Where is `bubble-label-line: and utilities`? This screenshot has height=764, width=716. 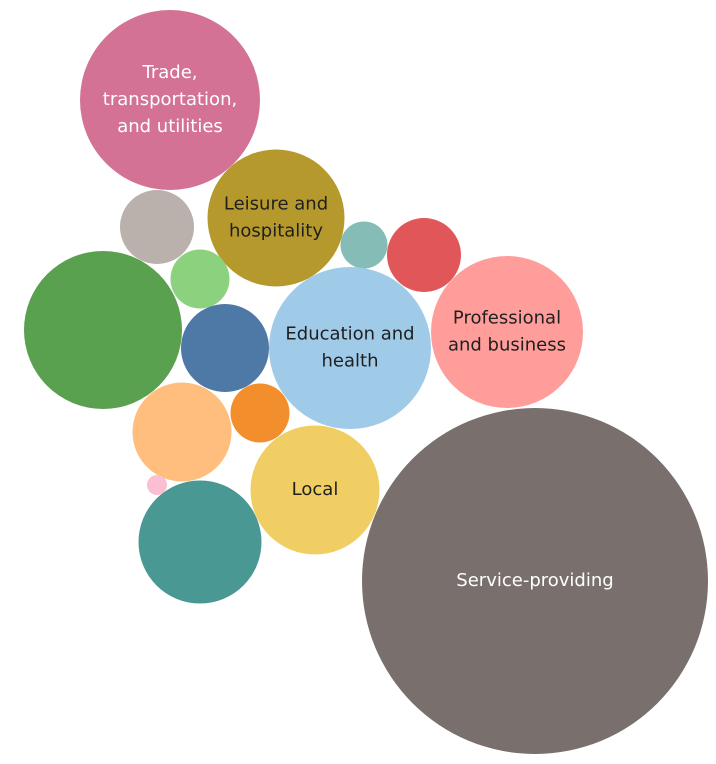 bubble-label-line: and utilities is located at coordinates (170, 126).